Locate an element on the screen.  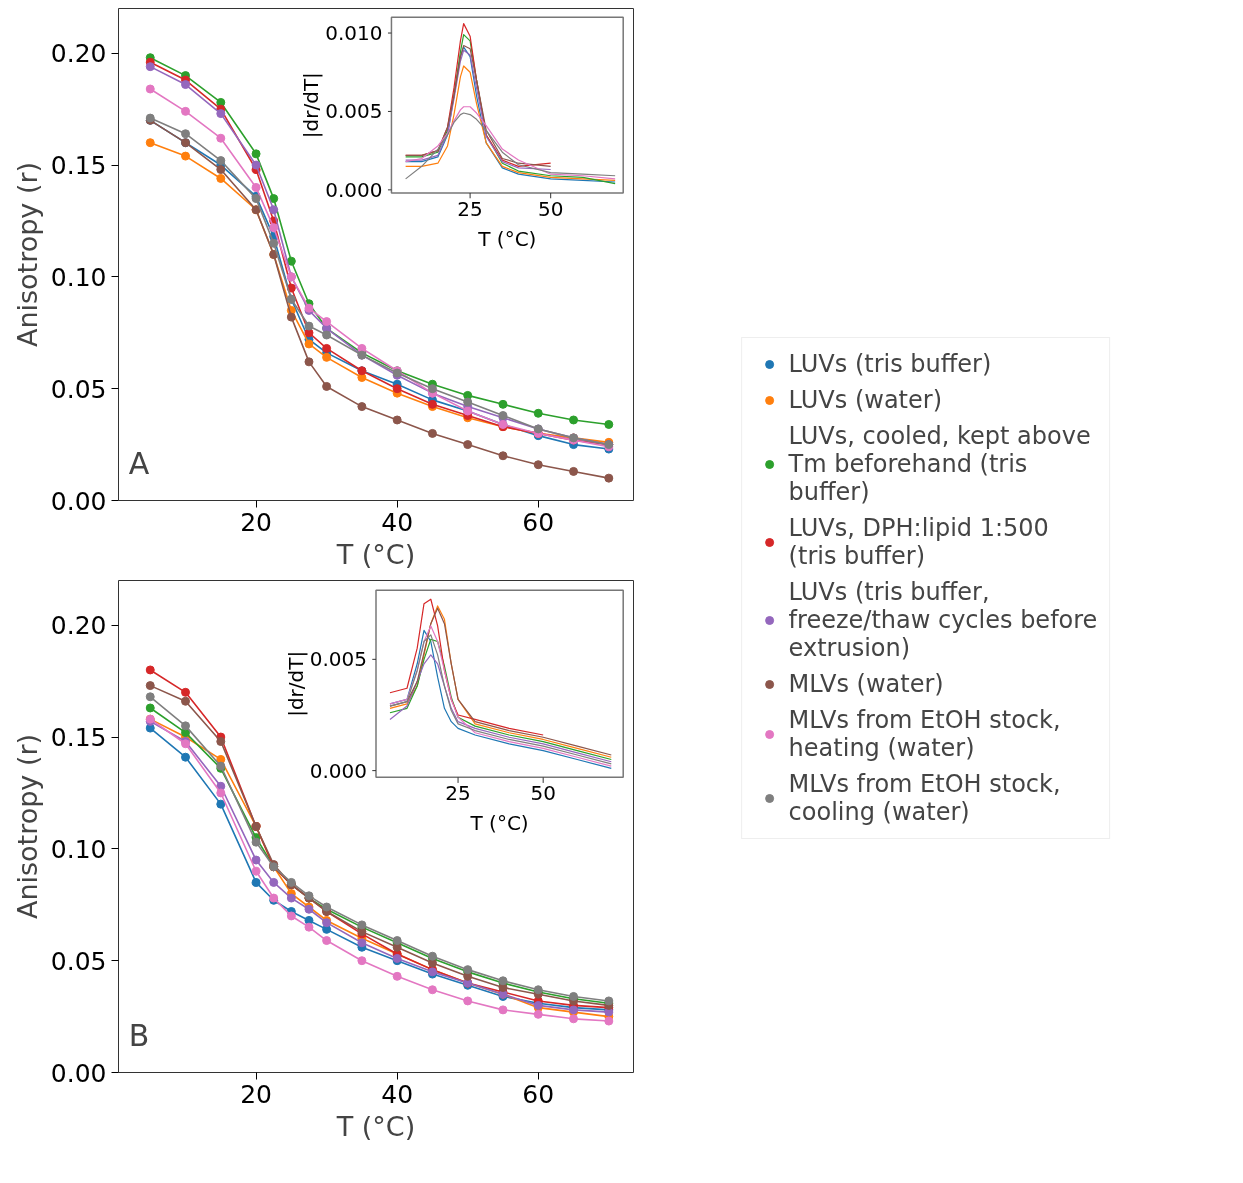
legend-label: LUVs, cooled, kept above Tm beforehand (tris buffer) is located at coordinates (939, 463).